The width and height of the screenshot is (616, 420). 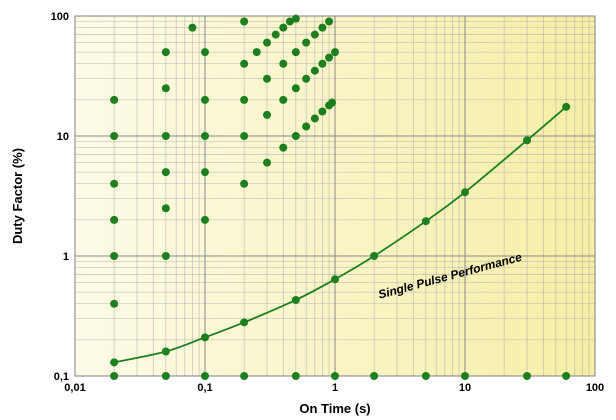 I want to click on x-axis-tick-labels: 0,01 0,1 1 10 100, so click(x=334, y=388).